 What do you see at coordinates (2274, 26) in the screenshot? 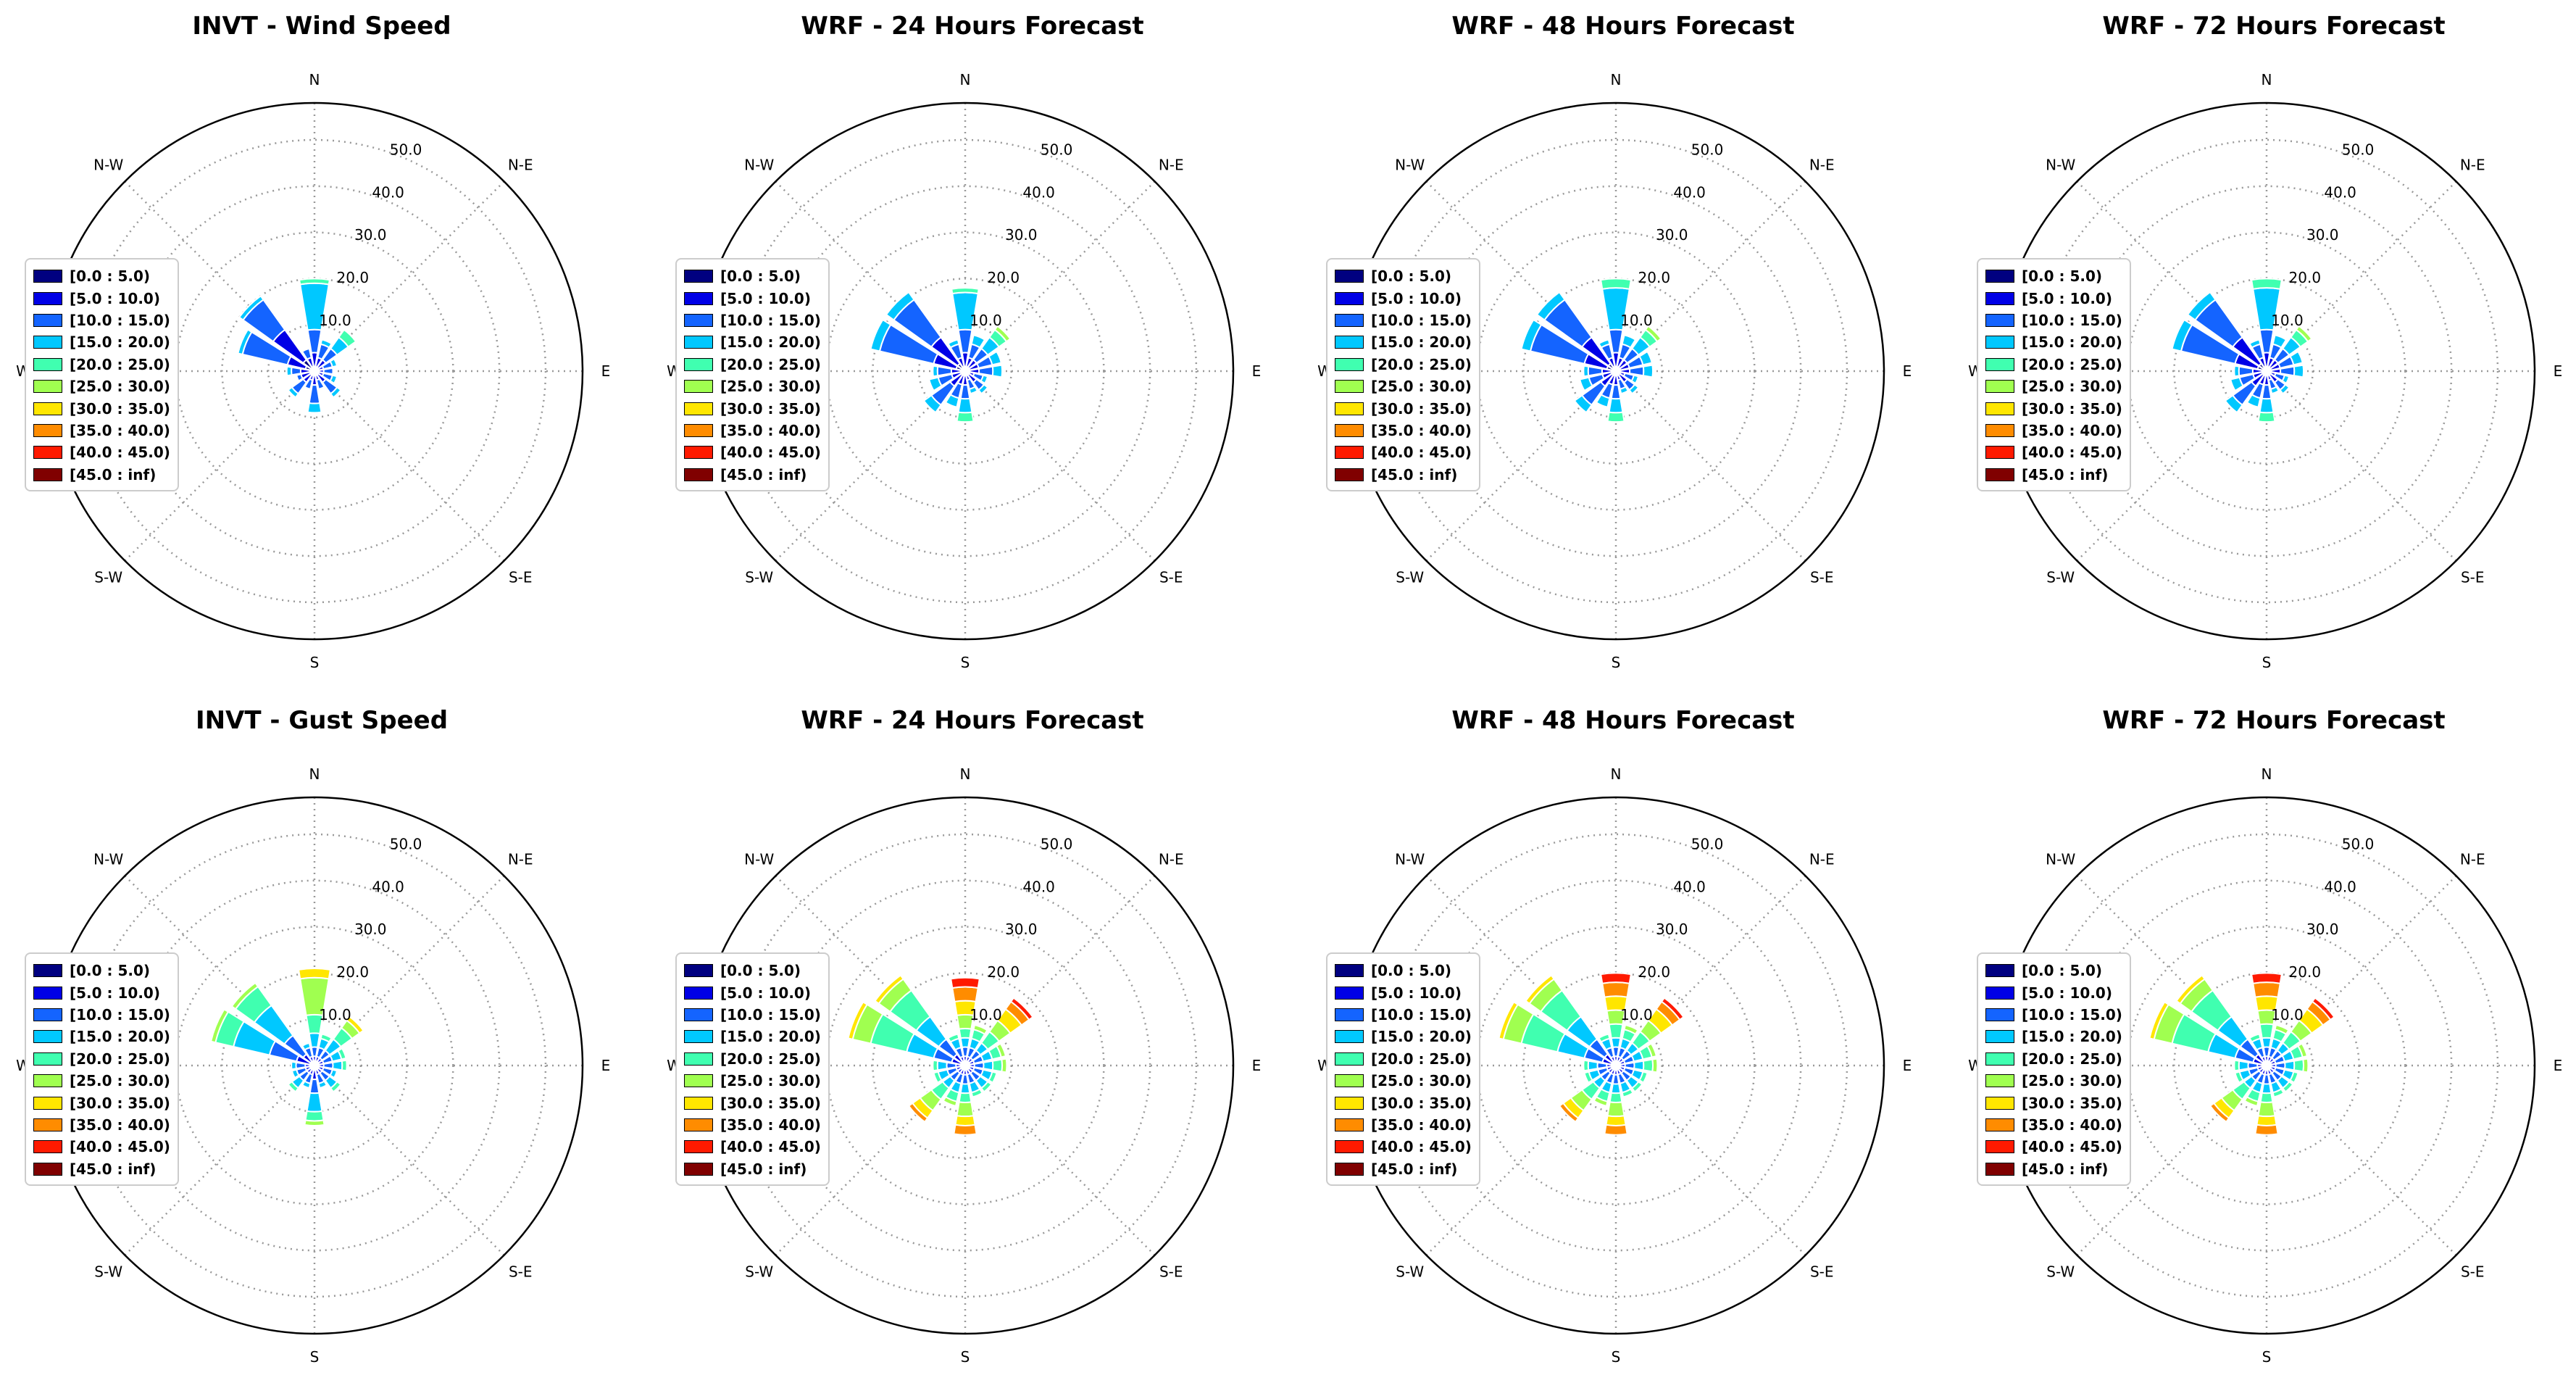
I see `chart-title: WRF - 72 Hours Forecast` at bounding box center [2274, 26].